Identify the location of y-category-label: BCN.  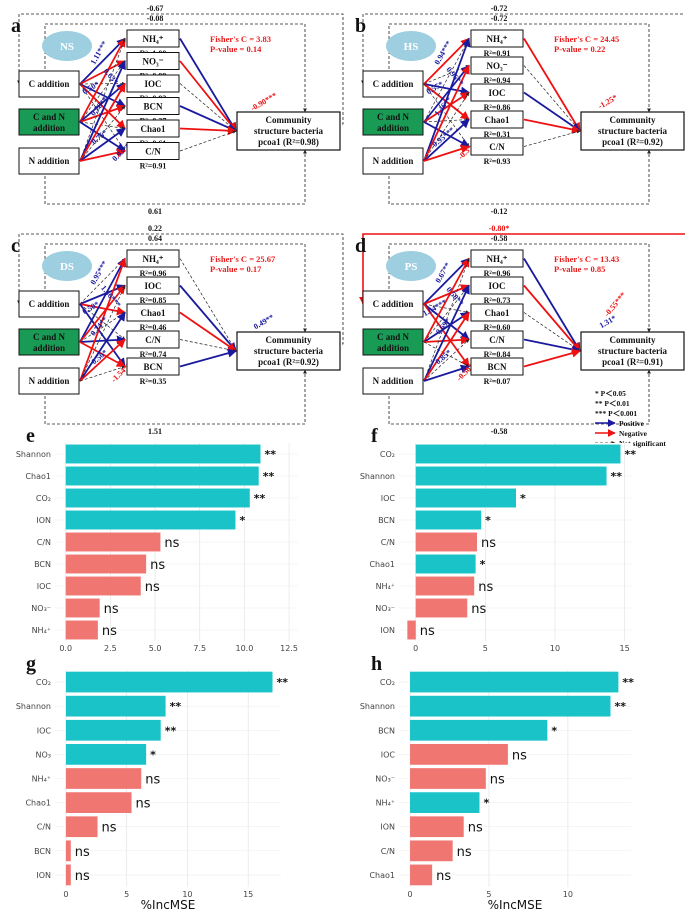
(42, 851).